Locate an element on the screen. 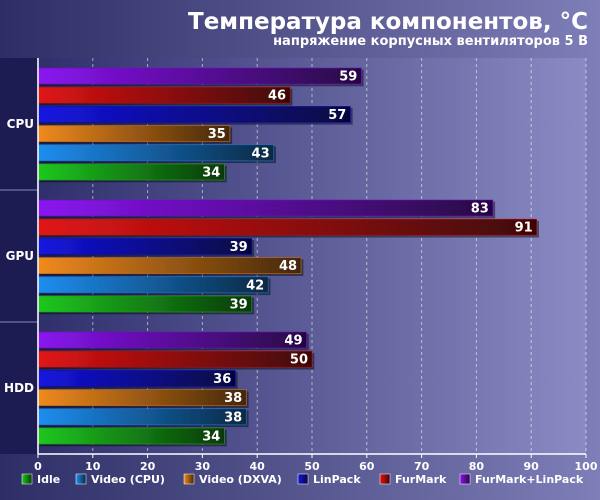 This screenshot has width=600, height=500. legend-item: LinPack is located at coordinates (329, 479).